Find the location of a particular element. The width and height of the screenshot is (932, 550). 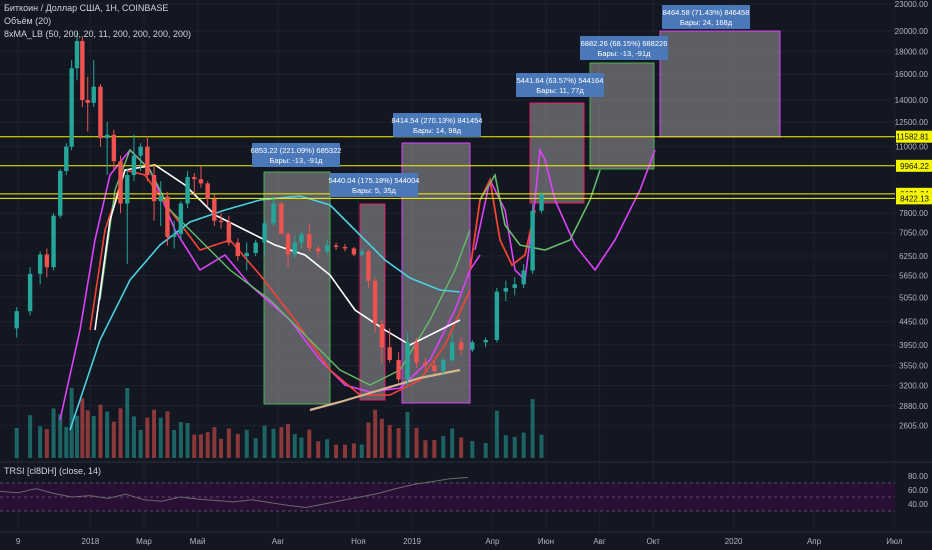

price-tick-label: 6250.00 is located at coordinates (913, 256).